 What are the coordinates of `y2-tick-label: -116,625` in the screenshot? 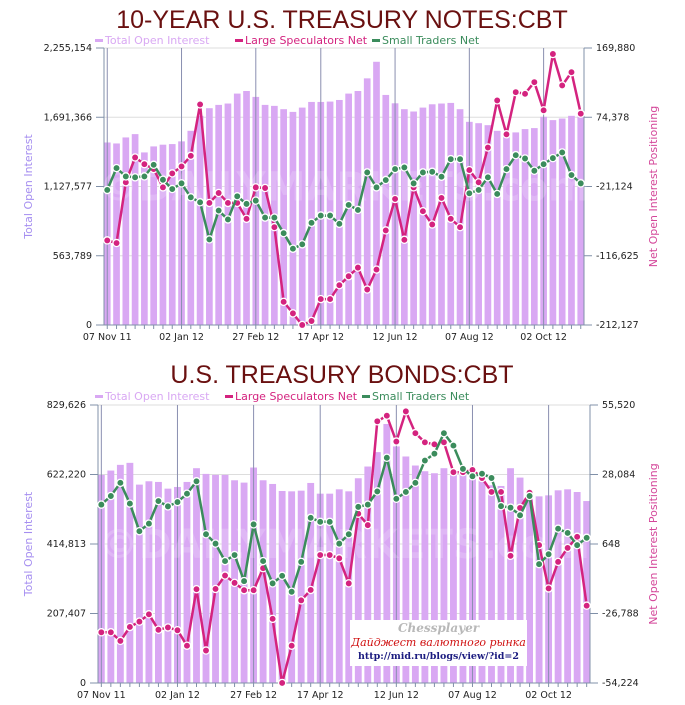 It's located at (617, 256).